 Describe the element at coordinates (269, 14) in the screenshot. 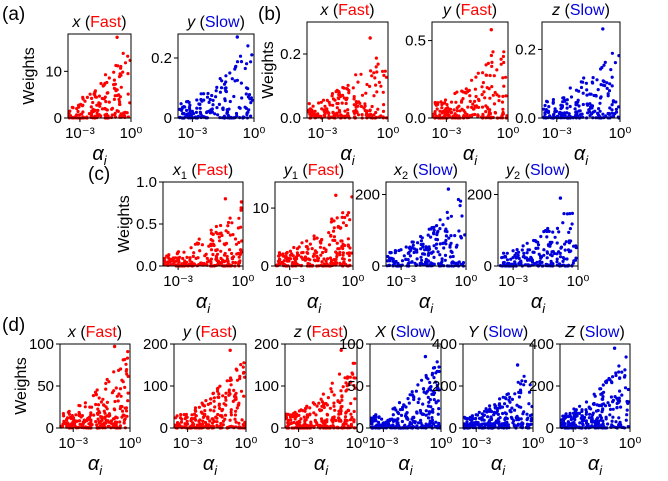

I see `panel-label-b: (b)` at that location.